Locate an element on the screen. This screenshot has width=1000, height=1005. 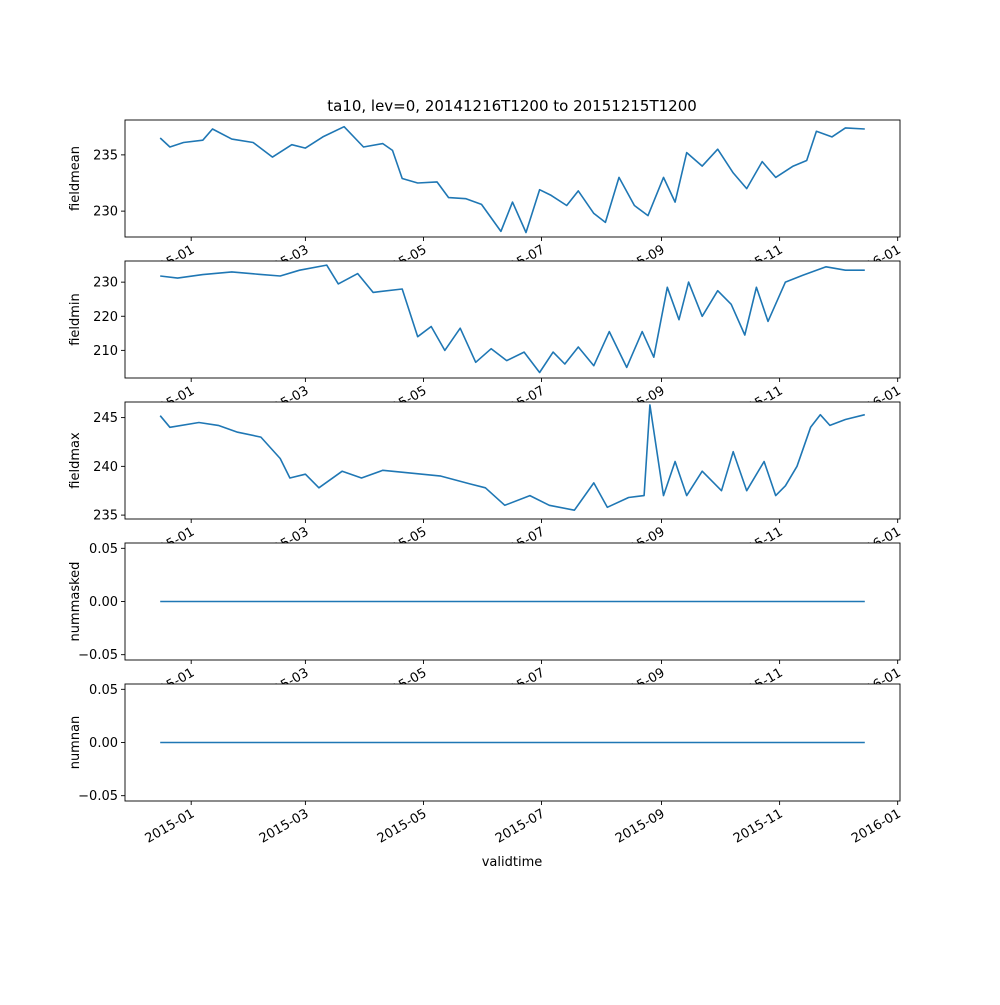
x-tick-label-numnan: 2015-09 is located at coordinates (640, 826).